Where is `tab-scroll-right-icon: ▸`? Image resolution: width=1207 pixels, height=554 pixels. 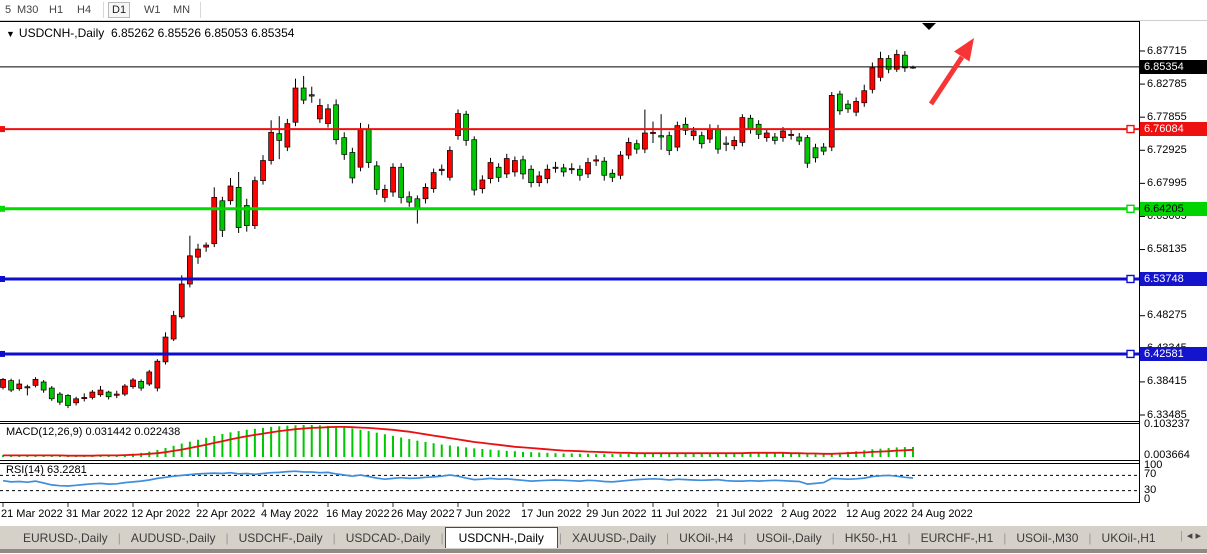 tab-scroll-right-icon: ▸ is located at coordinates (1198, 536).